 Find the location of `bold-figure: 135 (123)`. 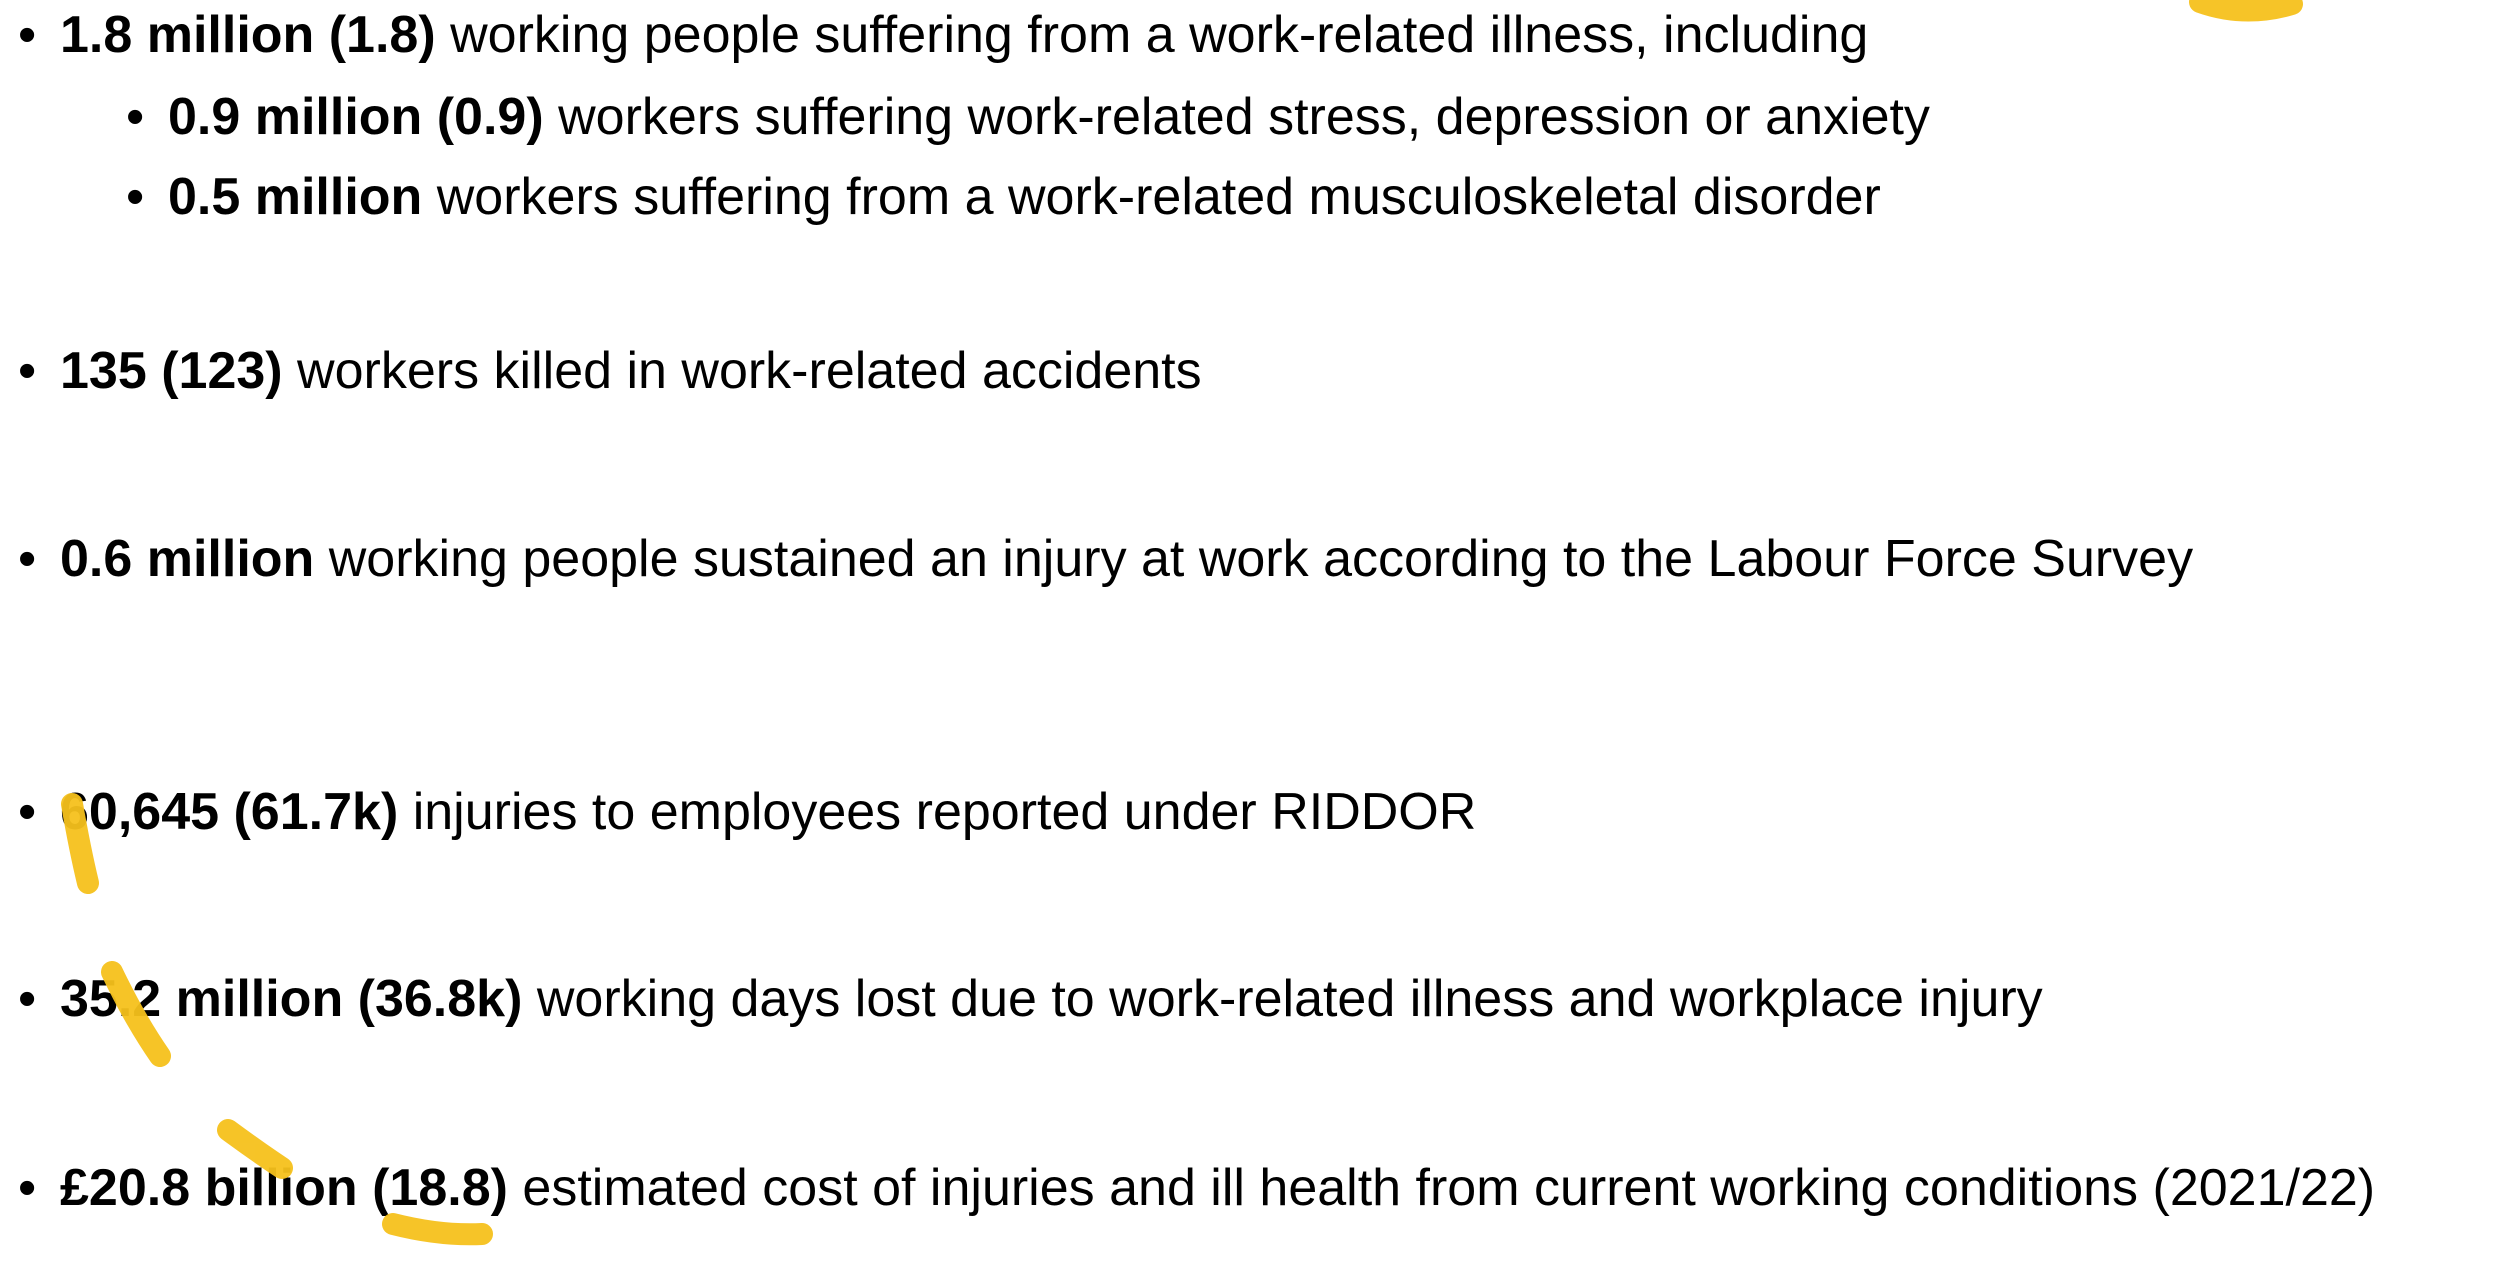

bold-figure: 135 (123) is located at coordinates (171, 371).